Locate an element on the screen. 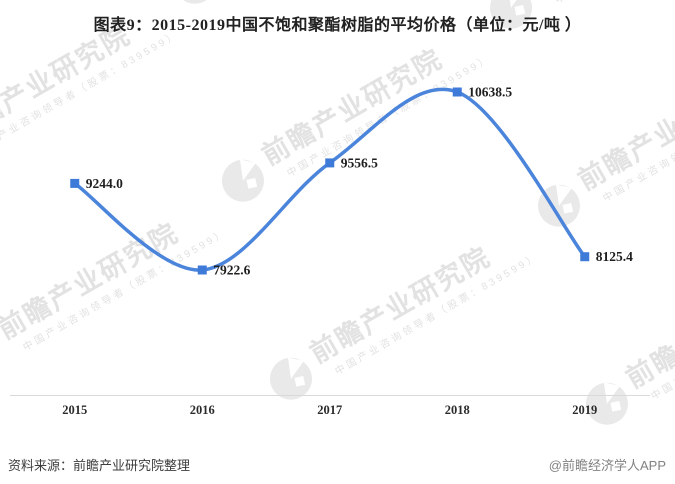 The height and width of the screenshot is (484, 675). x-axis-line is located at coordinates (330, 395).